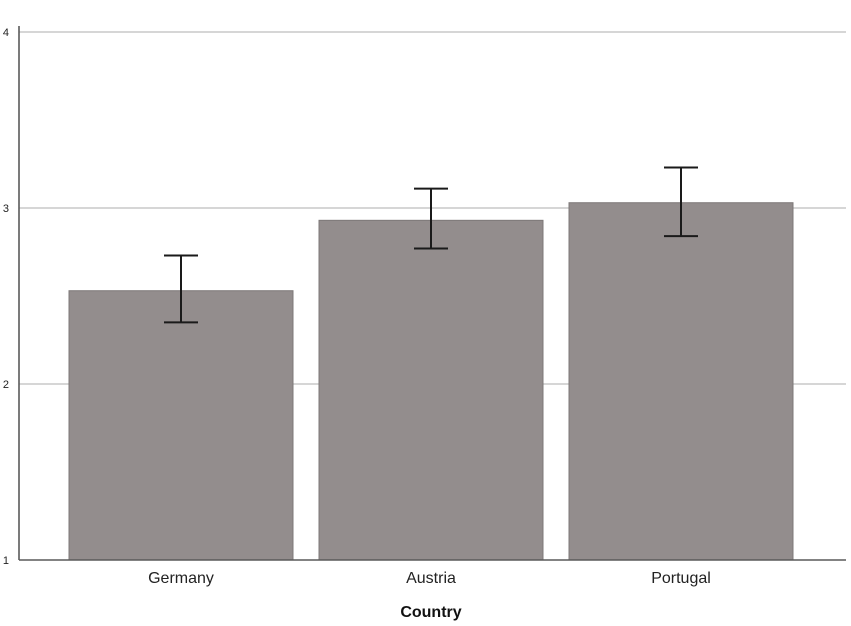  What do you see at coordinates (430, 612) in the screenshot?
I see `x-axis-title: Country` at bounding box center [430, 612].